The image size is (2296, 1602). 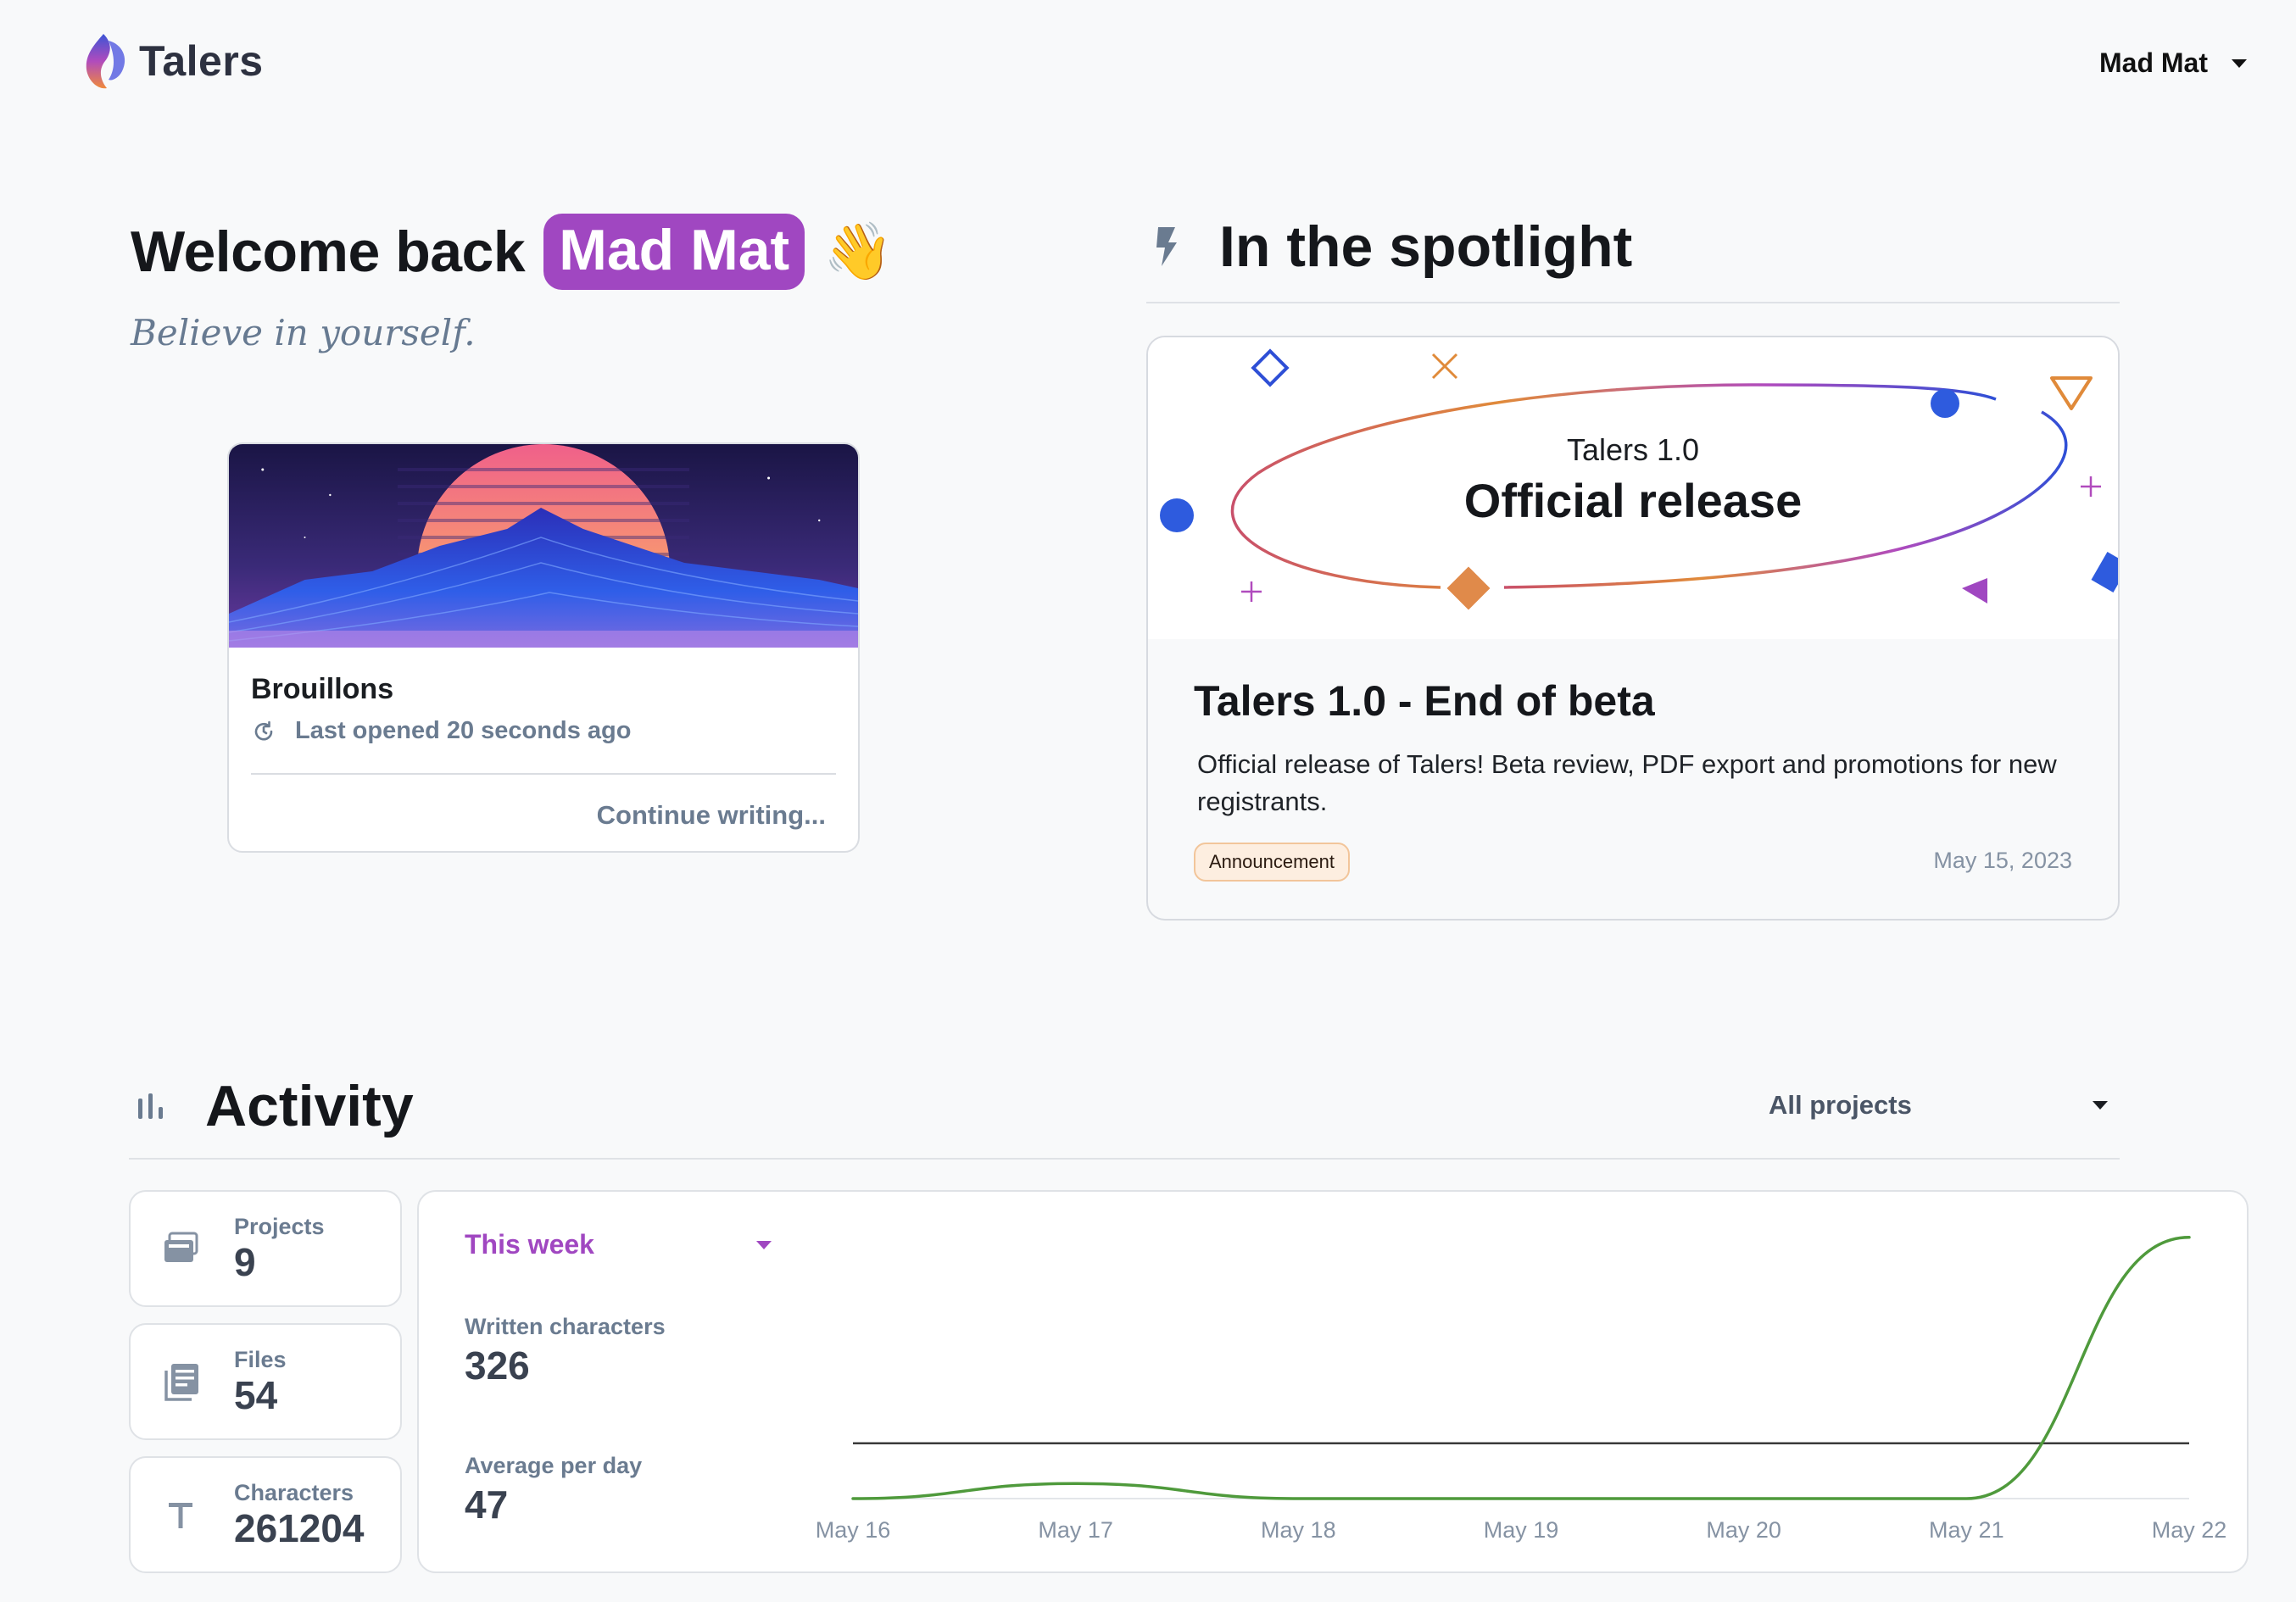 I want to click on last-opened-text: Last opened 20 seconds ago, so click(x=463, y=730).